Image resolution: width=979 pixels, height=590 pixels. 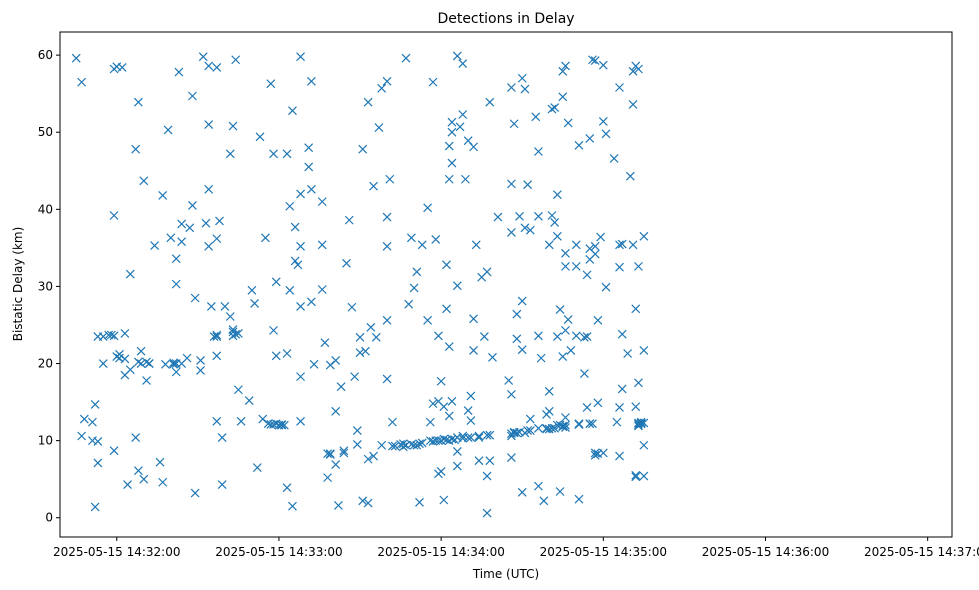 What do you see at coordinates (440, 552) in the screenshot?
I see `x-tick-label: 2025-05-15 14:34:00` at bounding box center [440, 552].